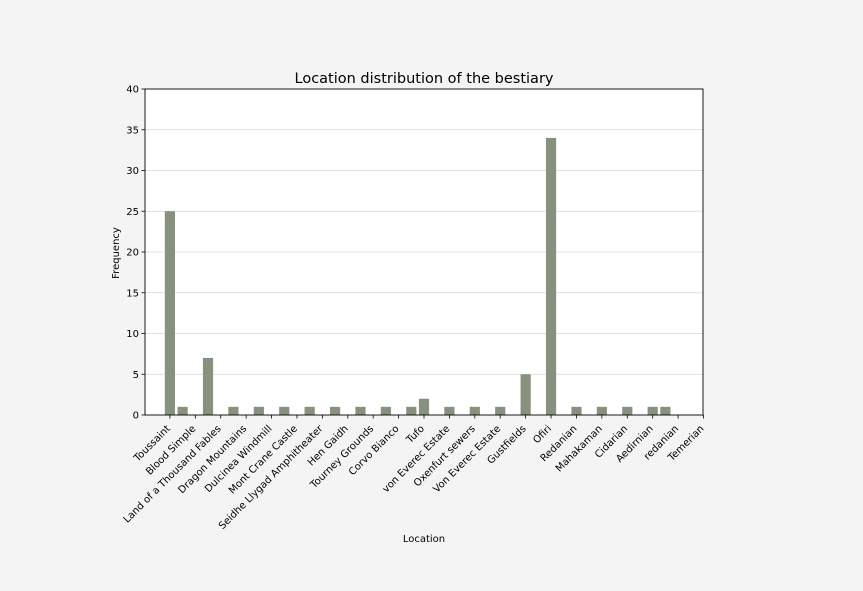 Image resolution: width=863 pixels, height=591 pixels. I want to click on y-axis-ticks: 0 5 10 15 20 25 30 35 40, so click(135, 253).